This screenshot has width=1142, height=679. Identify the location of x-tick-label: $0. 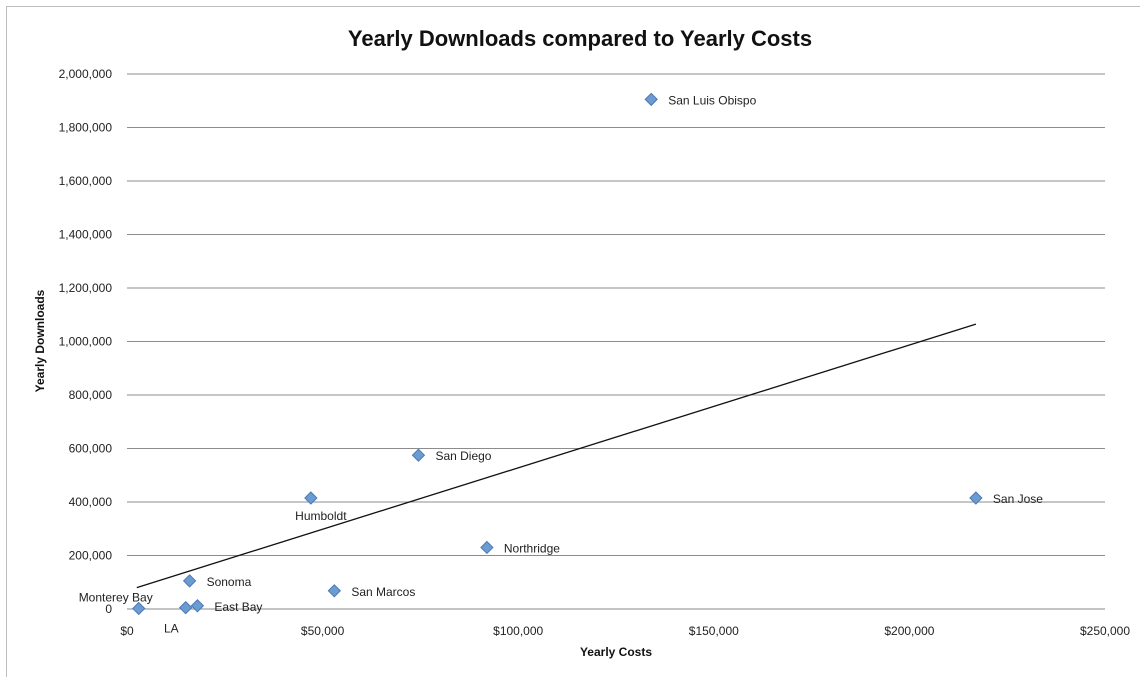
(127, 631).